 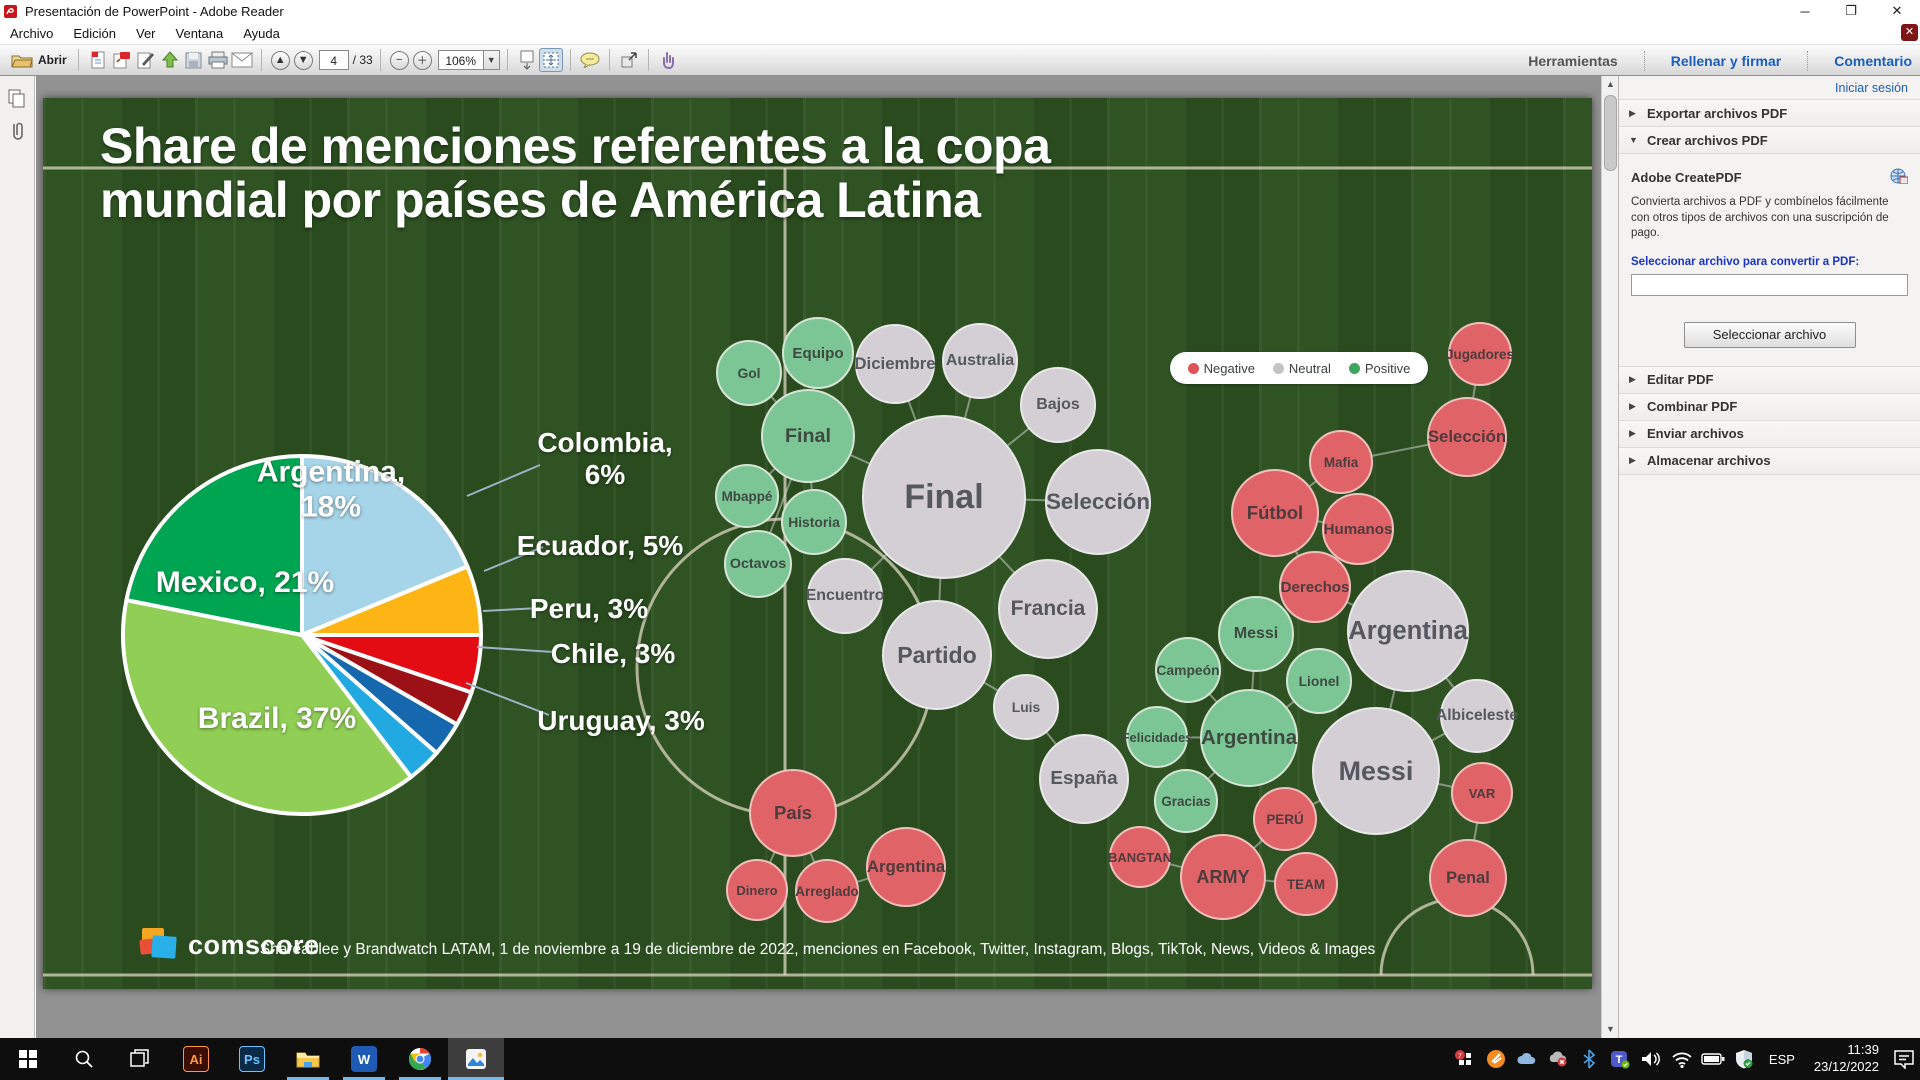 I want to click on teams-icon: T, so click(x=1620, y=1059).